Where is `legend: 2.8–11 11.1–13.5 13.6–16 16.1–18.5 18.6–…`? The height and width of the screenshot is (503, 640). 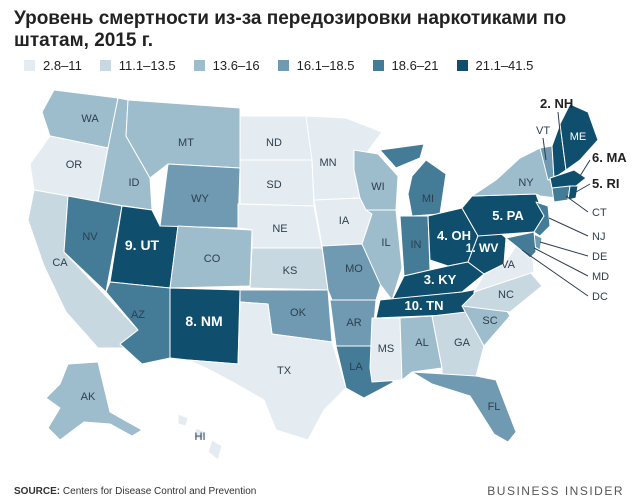
legend: 2.8–11 11.1–13.5 13.6–16 16.1–18.5 18.6–… is located at coordinates (287, 65).